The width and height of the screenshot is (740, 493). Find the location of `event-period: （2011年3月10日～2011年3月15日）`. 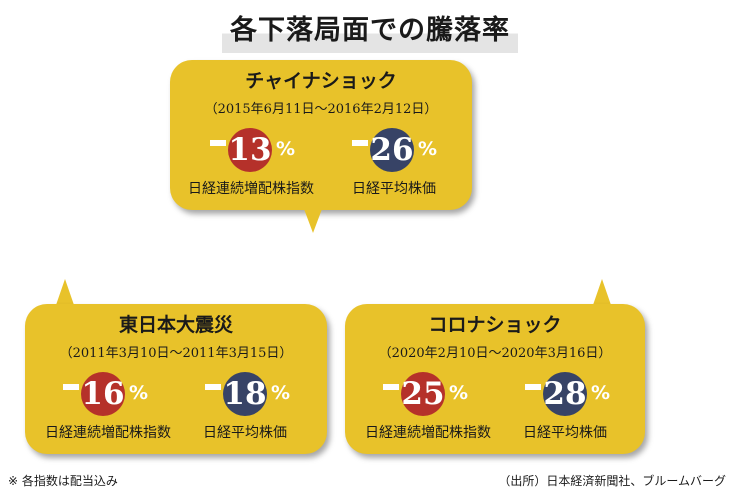

event-period: （2011年3月10日～2011年3月15日） is located at coordinates (176, 353).